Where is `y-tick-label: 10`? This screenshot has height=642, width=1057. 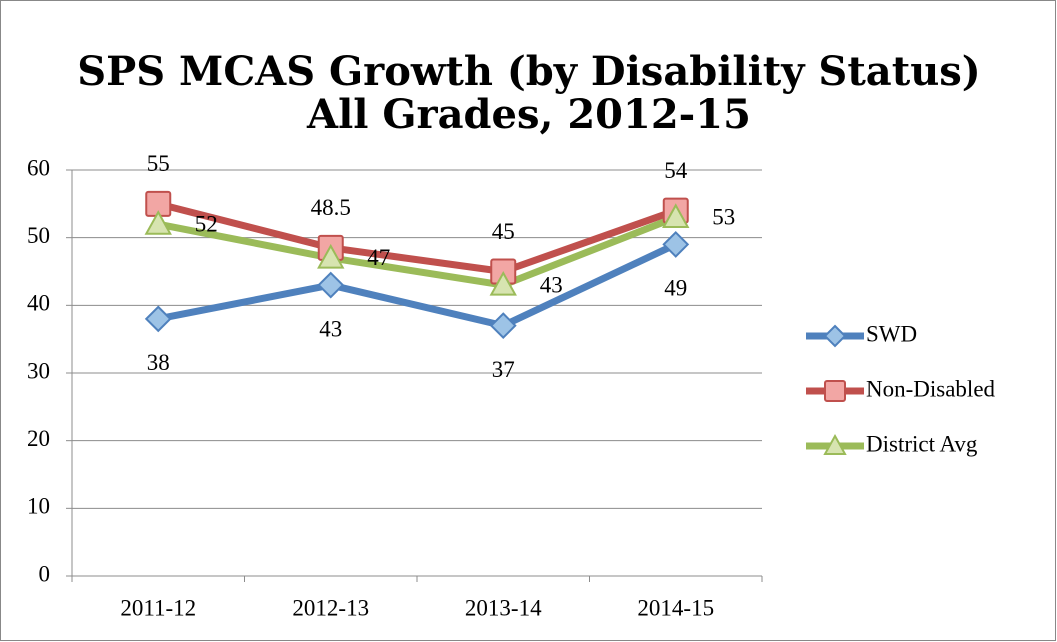 y-tick-label: 10 is located at coordinates (38, 506).